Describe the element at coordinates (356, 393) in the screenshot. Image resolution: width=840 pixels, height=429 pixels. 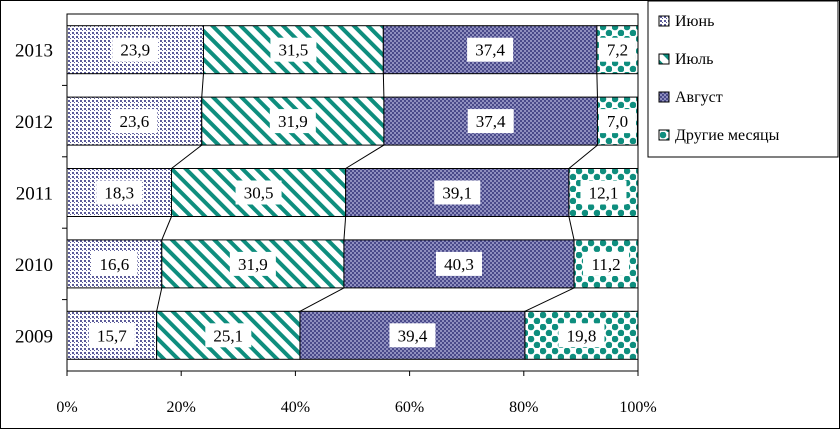
I see `x-axis: 0% 20% 40% 60% 80% 100%` at that location.